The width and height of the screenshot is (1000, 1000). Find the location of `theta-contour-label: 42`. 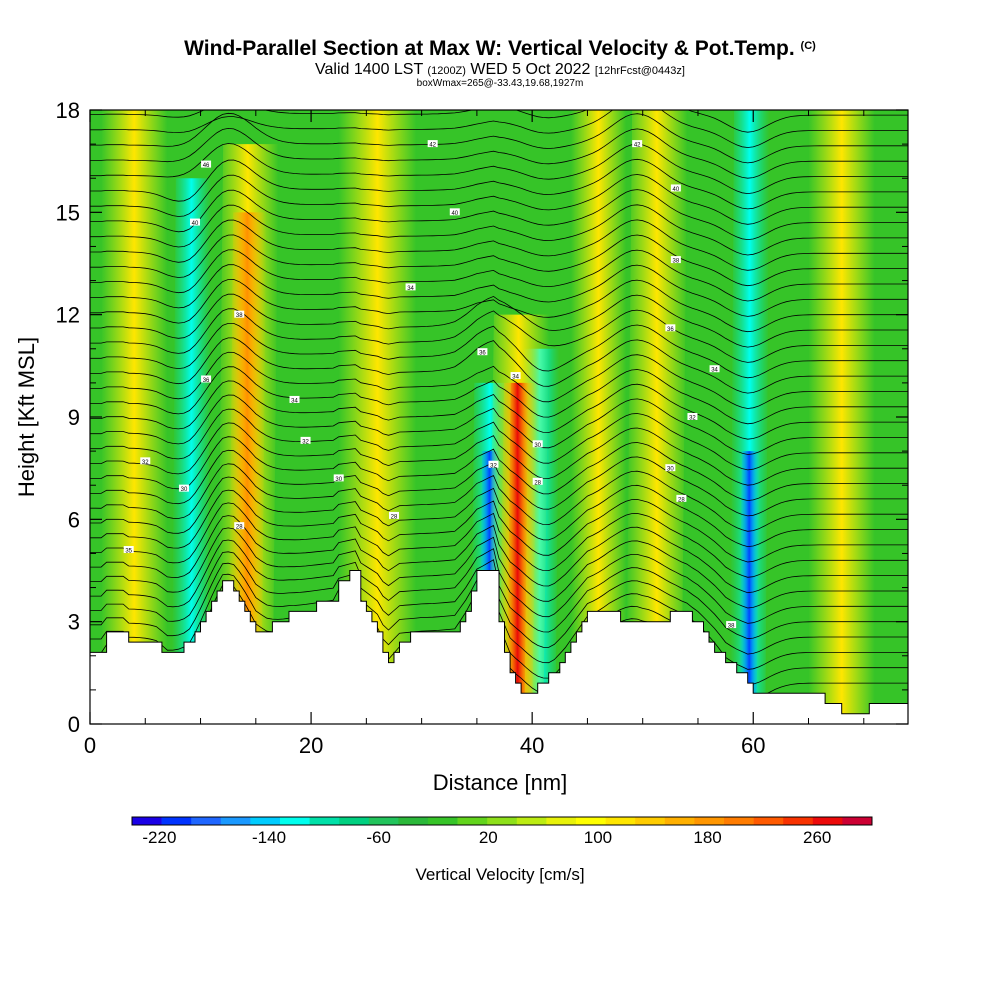

theta-contour-label: 42 is located at coordinates (637, 144).